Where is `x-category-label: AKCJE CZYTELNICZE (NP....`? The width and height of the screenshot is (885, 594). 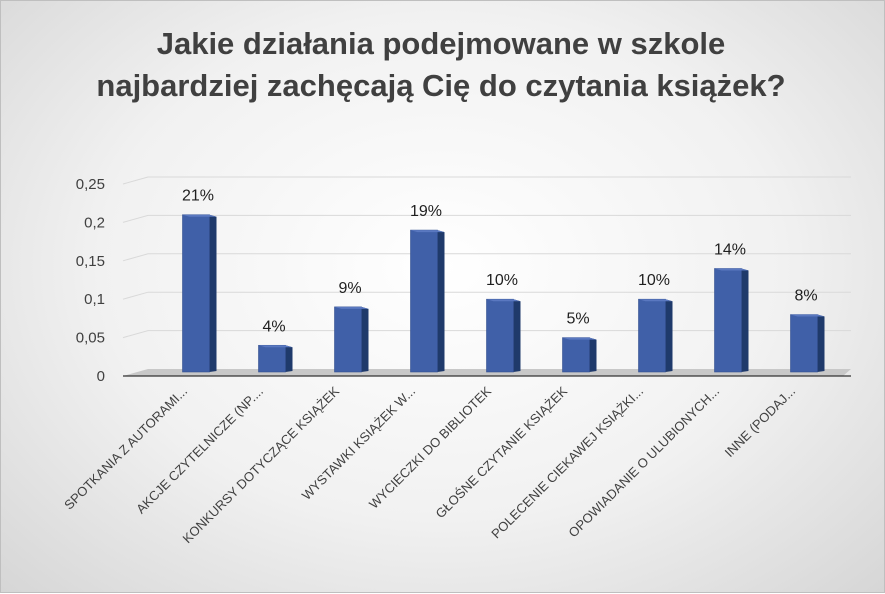 x-category-label: AKCJE CZYTELNICZE (NP.... is located at coordinates (199, 450).